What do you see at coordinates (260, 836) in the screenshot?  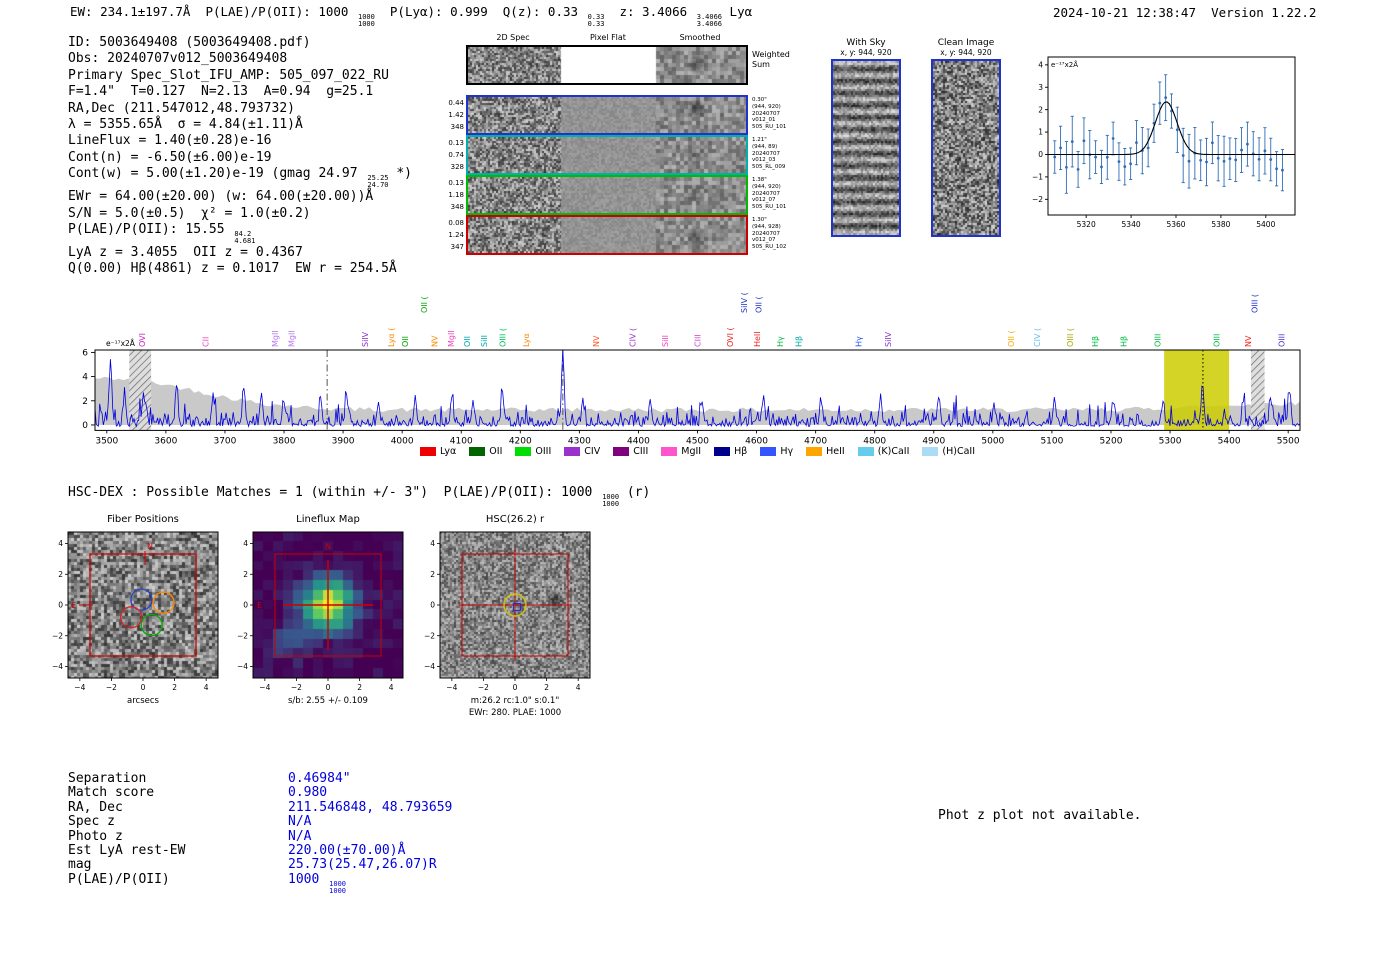 I see `match-table-row: Photo z N/A` at bounding box center [260, 836].